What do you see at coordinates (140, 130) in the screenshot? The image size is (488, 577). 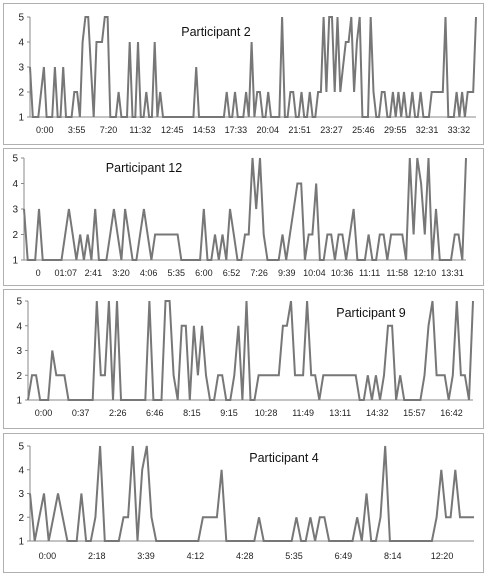 I see `participant-2-x-tick-label: 11:32` at bounding box center [140, 130].